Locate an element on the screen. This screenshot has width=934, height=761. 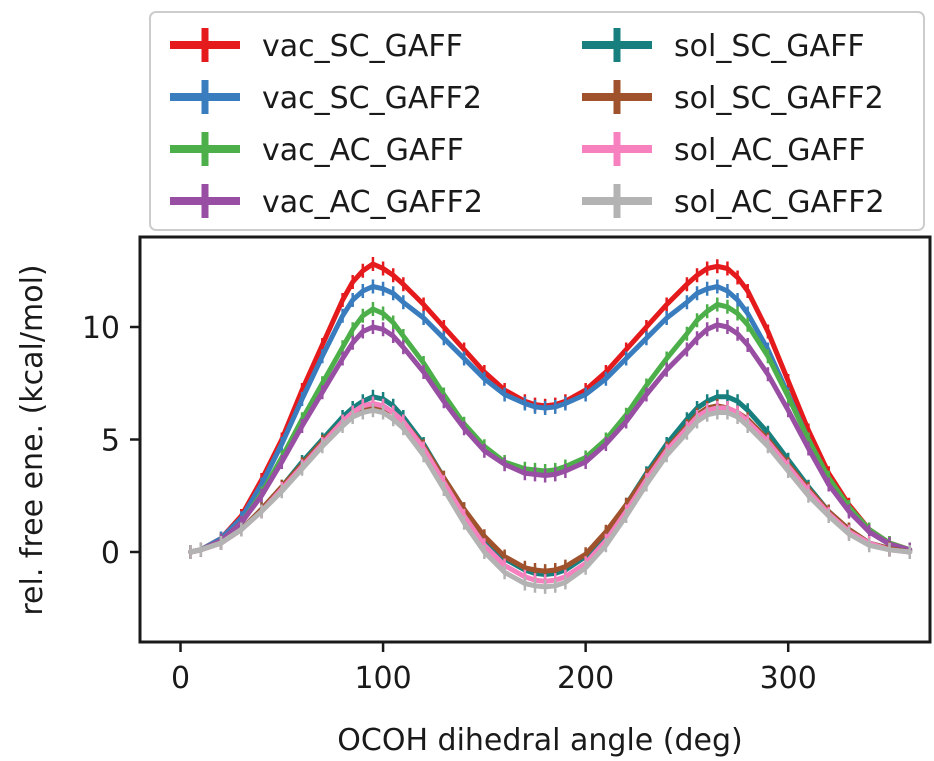
y-axis-label: rel. free ene. (kcal/mol) is located at coordinates (32, 439).